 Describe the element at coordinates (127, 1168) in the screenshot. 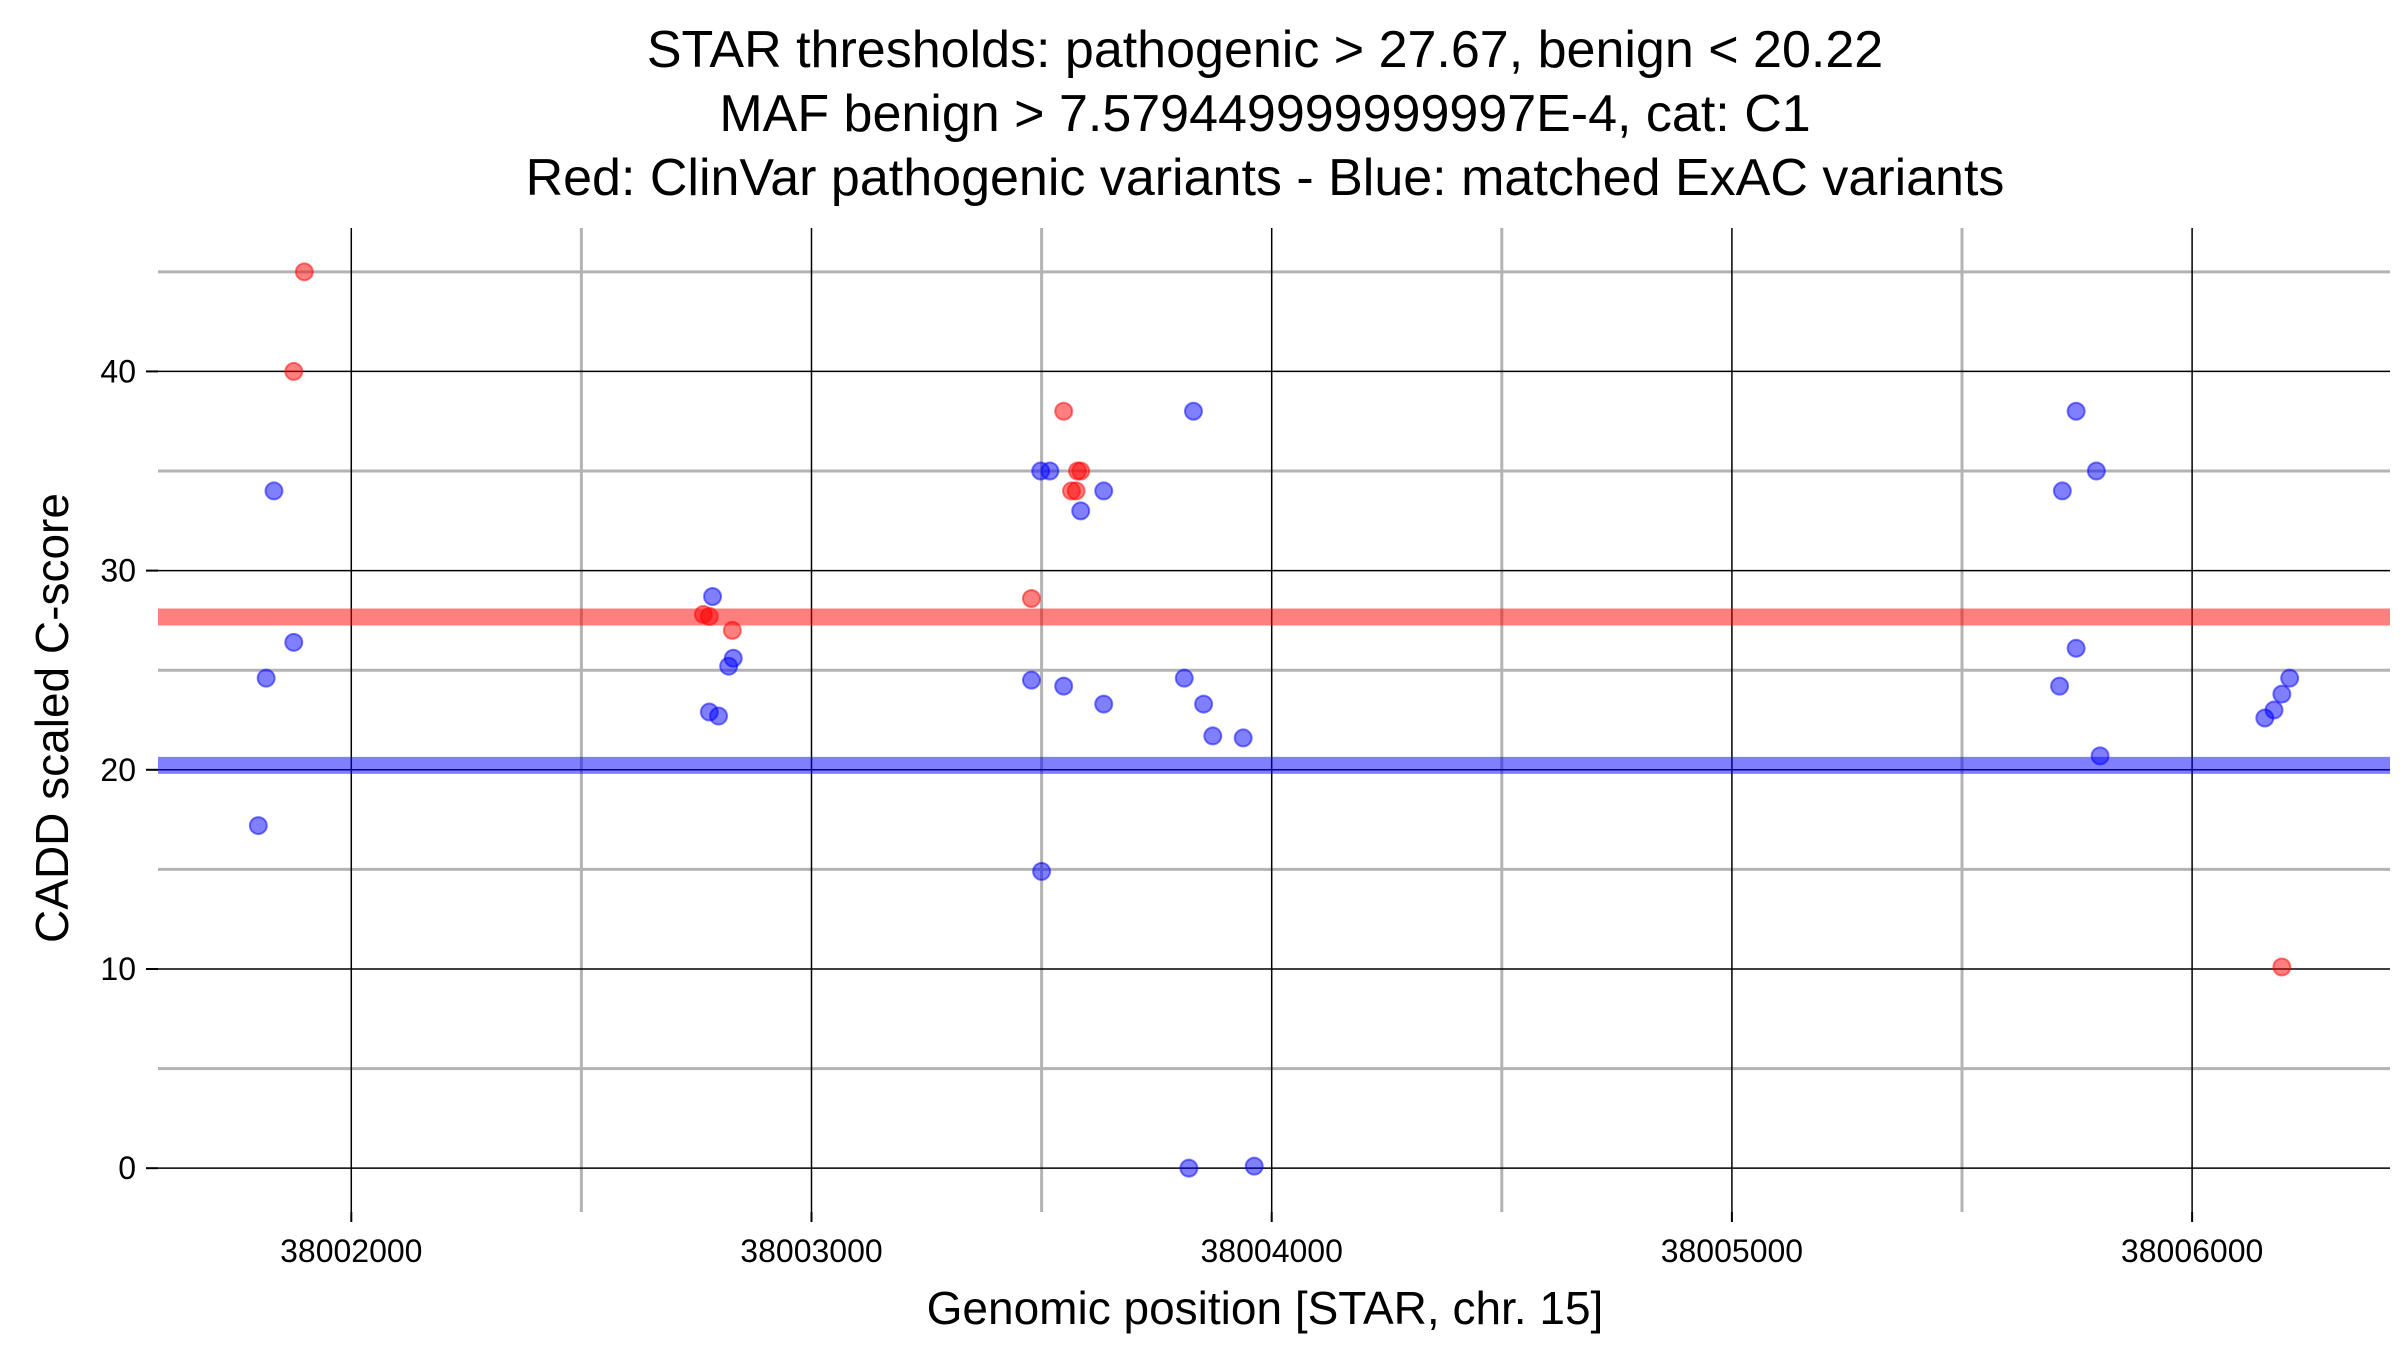

I see `y-tick-label: 0` at that location.